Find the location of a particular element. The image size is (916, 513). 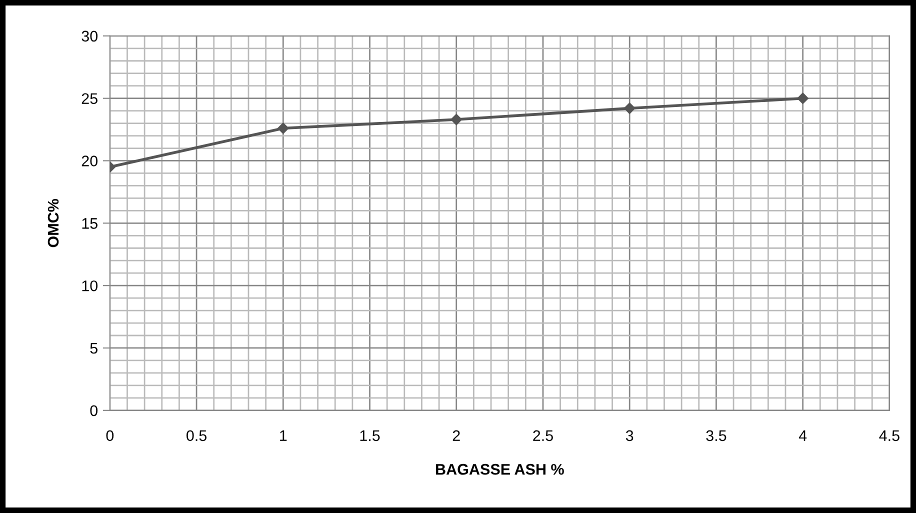

x-tick-label: 4.5 is located at coordinates (889, 436).